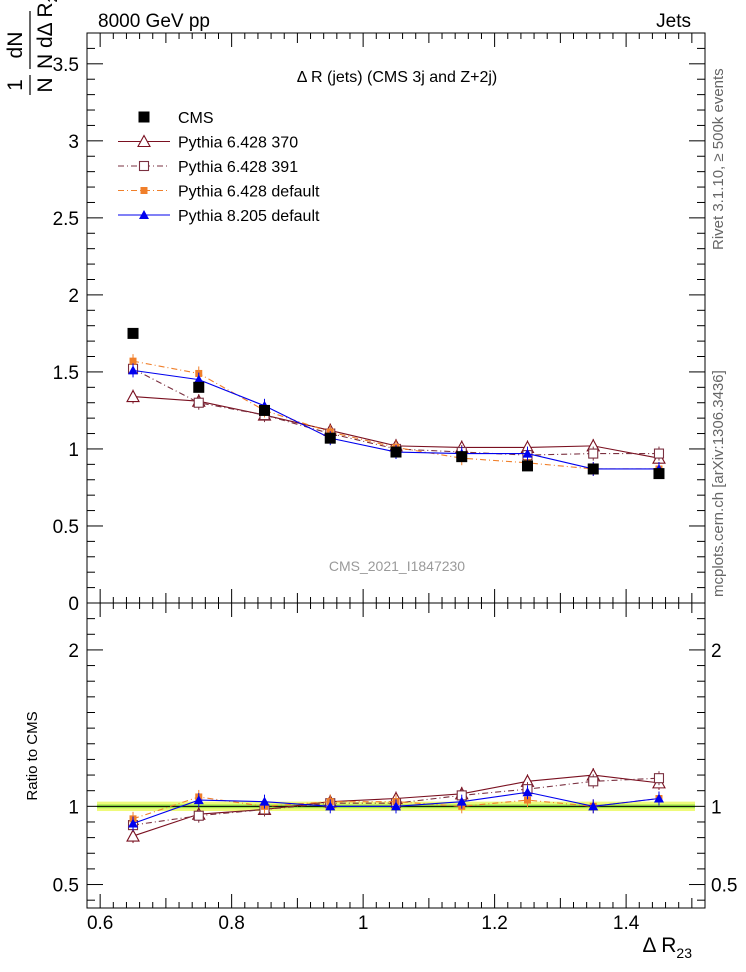  I want to click on main-y-tick-label: 0.5, so click(66, 527).